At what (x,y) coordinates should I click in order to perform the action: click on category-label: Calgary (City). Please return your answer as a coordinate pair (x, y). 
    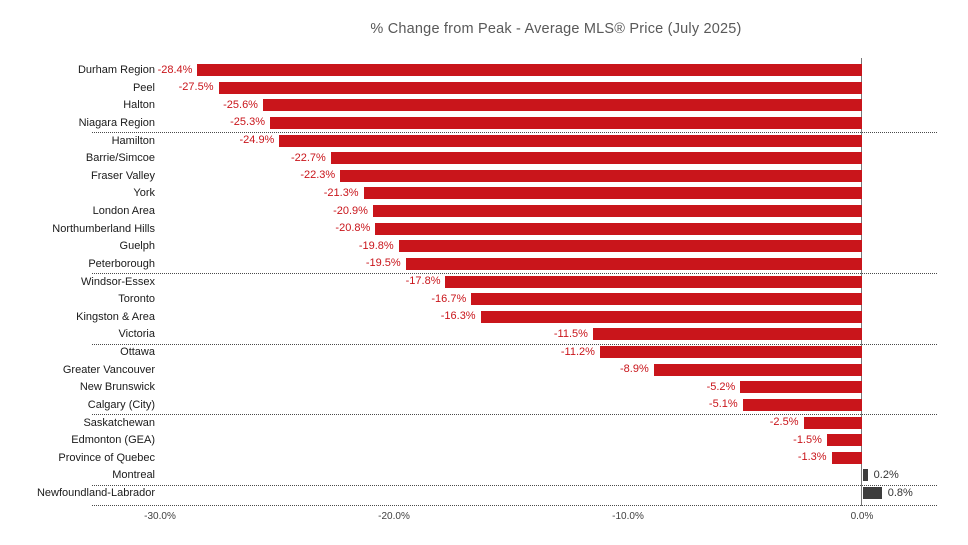
    Looking at the image, I should click on (121, 404).